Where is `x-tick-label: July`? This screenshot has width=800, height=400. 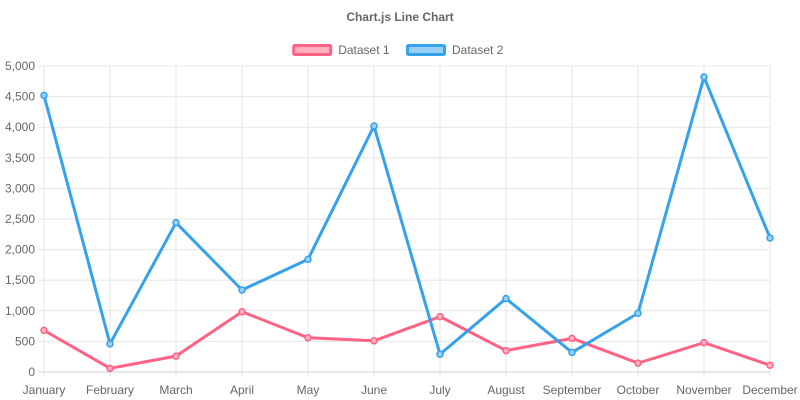
x-tick-label: July is located at coordinates (439, 390).